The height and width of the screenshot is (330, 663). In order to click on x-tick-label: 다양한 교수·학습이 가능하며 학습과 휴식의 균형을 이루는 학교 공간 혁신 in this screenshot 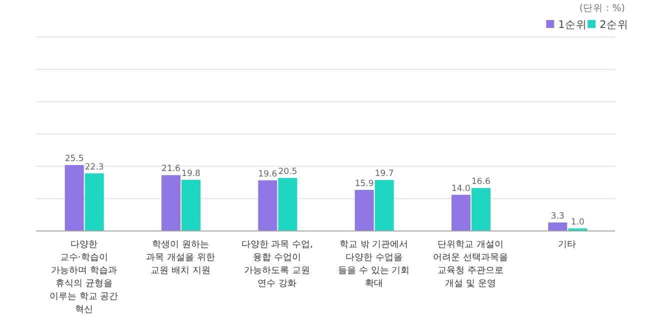, I will do `click(83, 277)`.